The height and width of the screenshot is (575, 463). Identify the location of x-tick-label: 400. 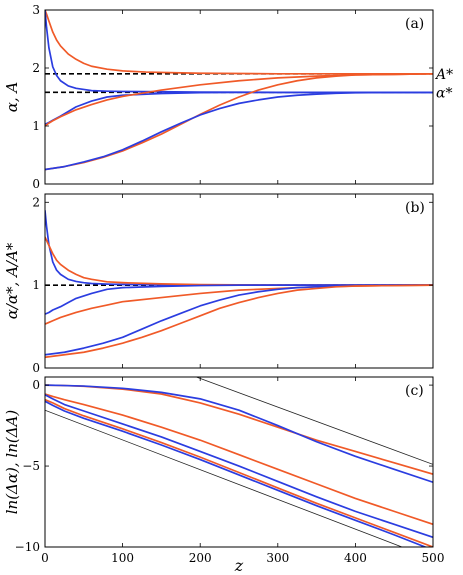
(355, 558).